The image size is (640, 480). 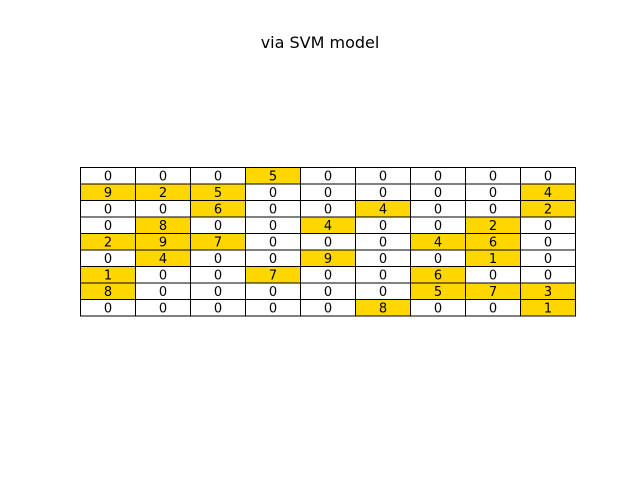 What do you see at coordinates (548, 292) in the screenshot?
I see `table-cell-value: 3` at bounding box center [548, 292].